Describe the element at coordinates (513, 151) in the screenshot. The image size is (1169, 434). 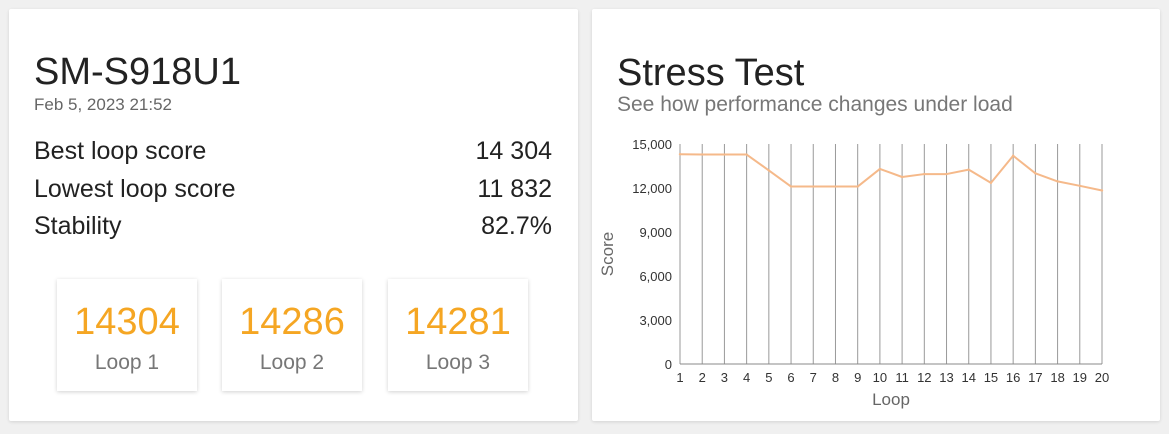
I see `stat-value: 14 304` at that location.